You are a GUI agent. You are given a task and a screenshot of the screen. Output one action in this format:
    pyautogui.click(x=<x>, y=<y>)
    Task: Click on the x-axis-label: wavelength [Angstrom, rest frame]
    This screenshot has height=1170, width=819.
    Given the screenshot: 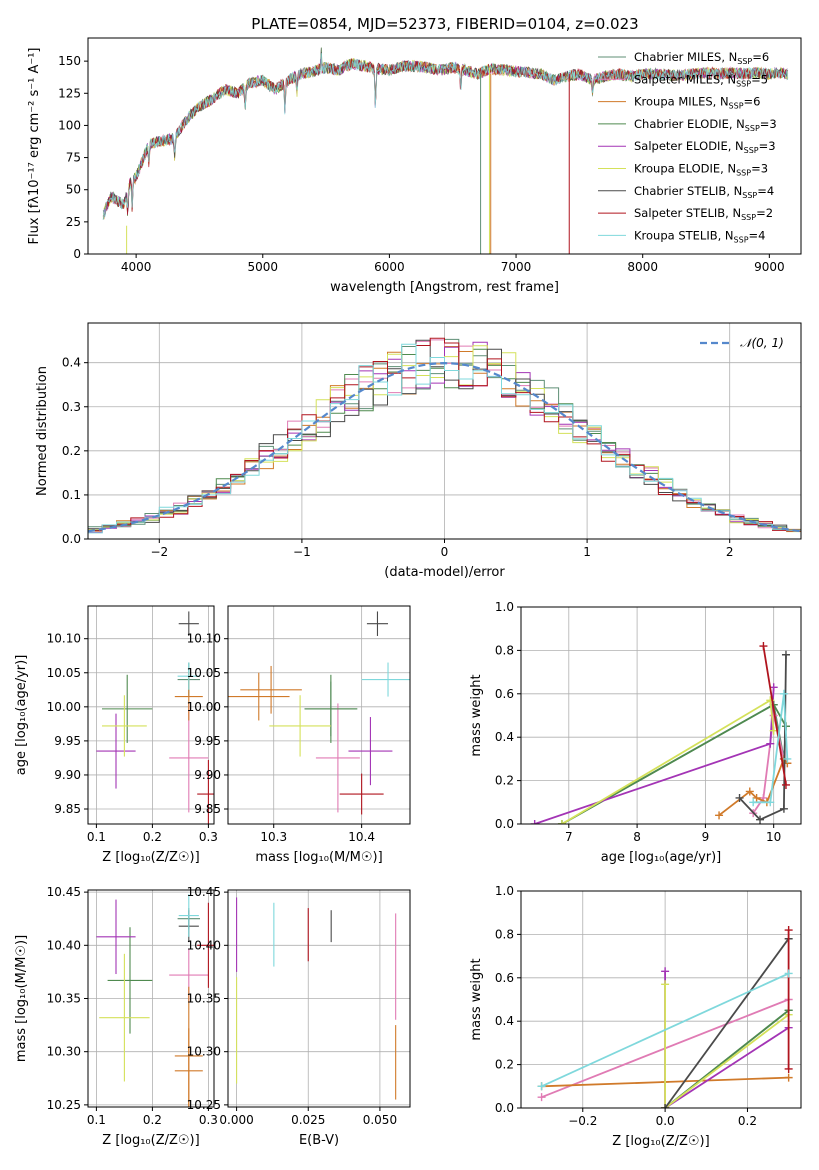 What is the action you would take?
    pyautogui.click(x=444, y=287)
    